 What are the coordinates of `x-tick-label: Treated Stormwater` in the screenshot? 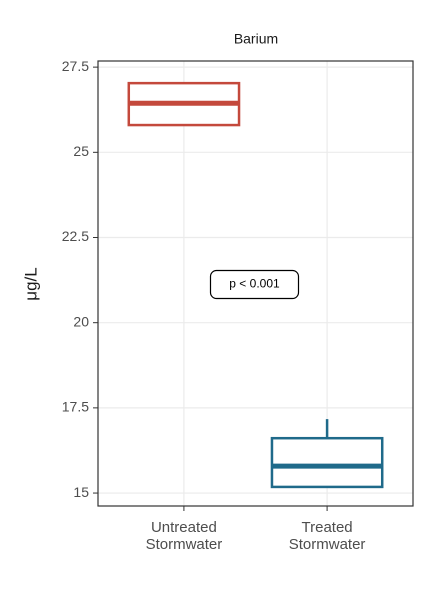 It's located at (327, 536).